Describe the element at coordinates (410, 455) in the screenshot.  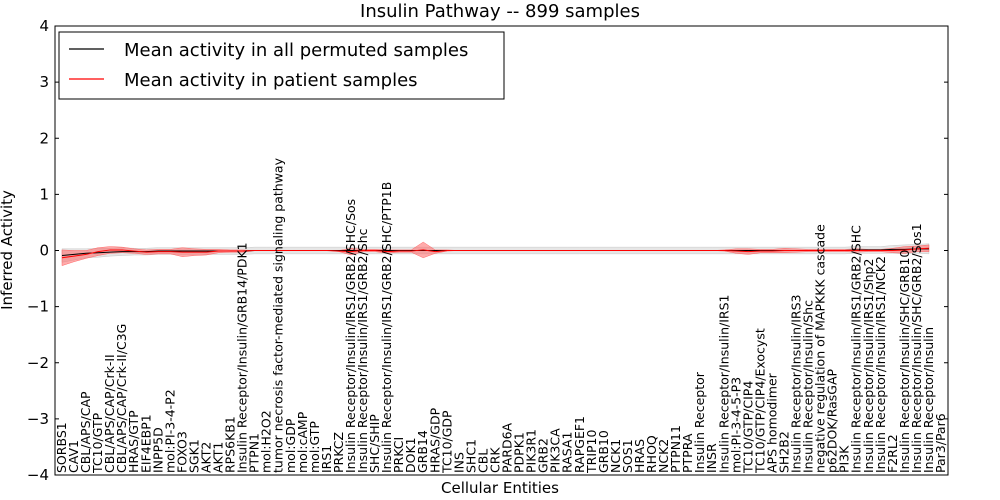
I see `x-category-label: DOK1` at that location.